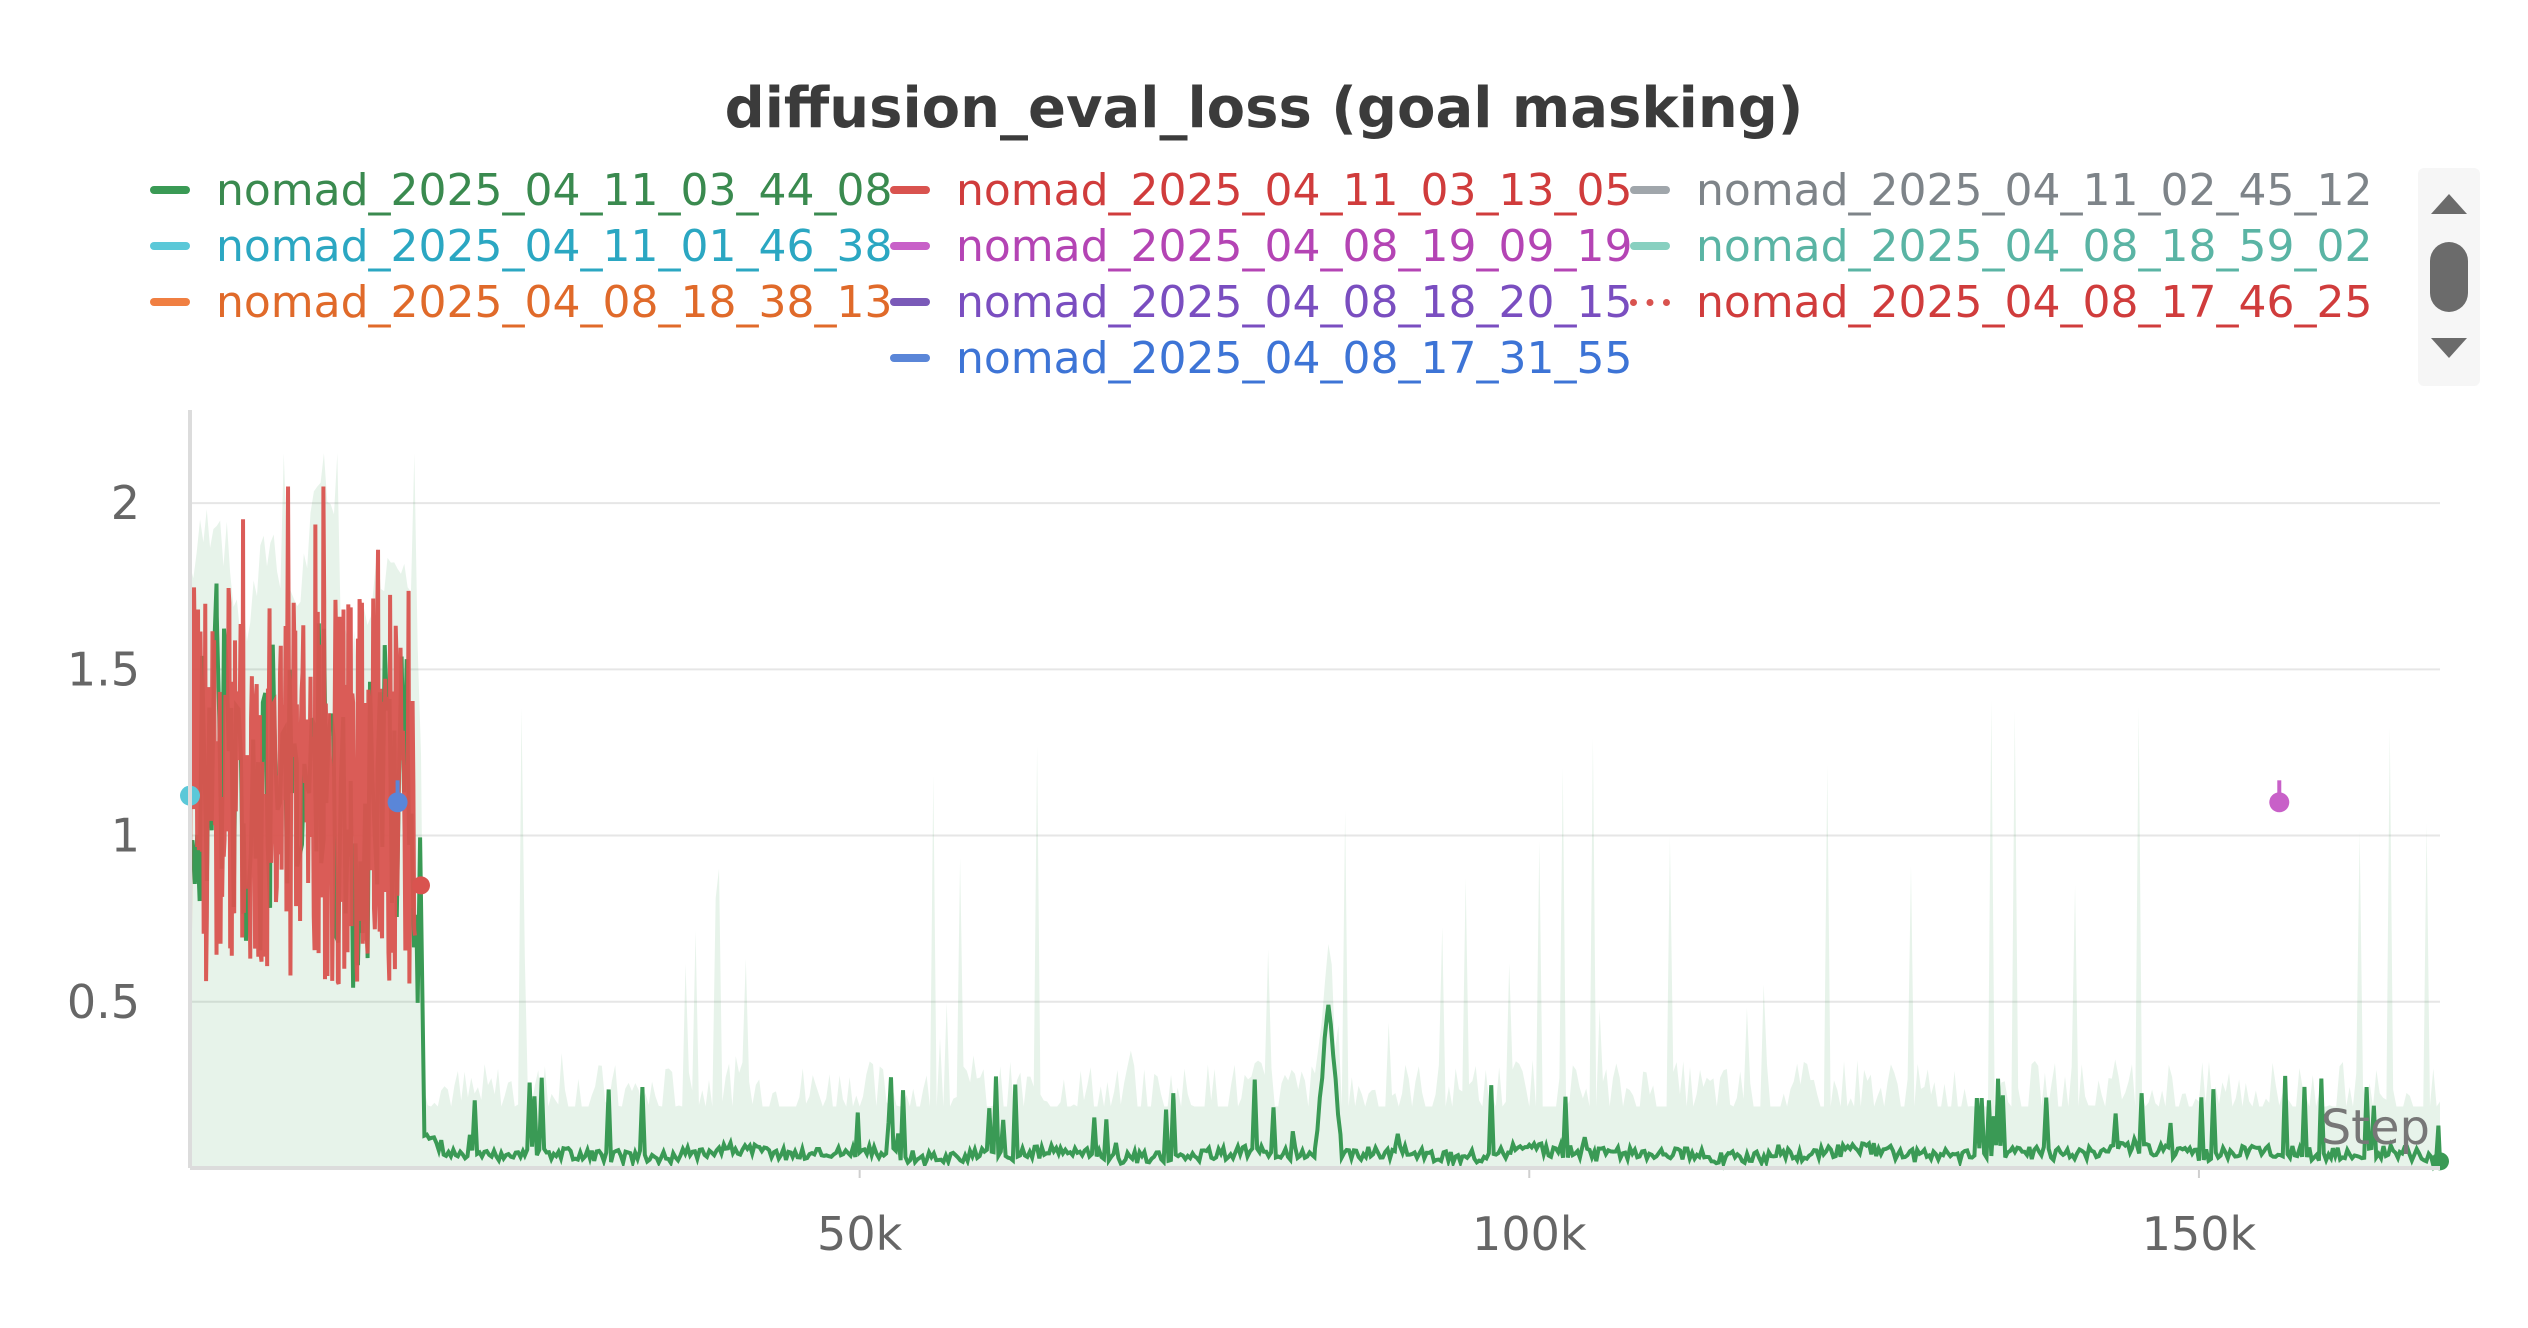  What do you see at coordinates (860, 1234) in the screenshot?
I see `x-tick-label: 50k` at bounding box center [860, 1234].